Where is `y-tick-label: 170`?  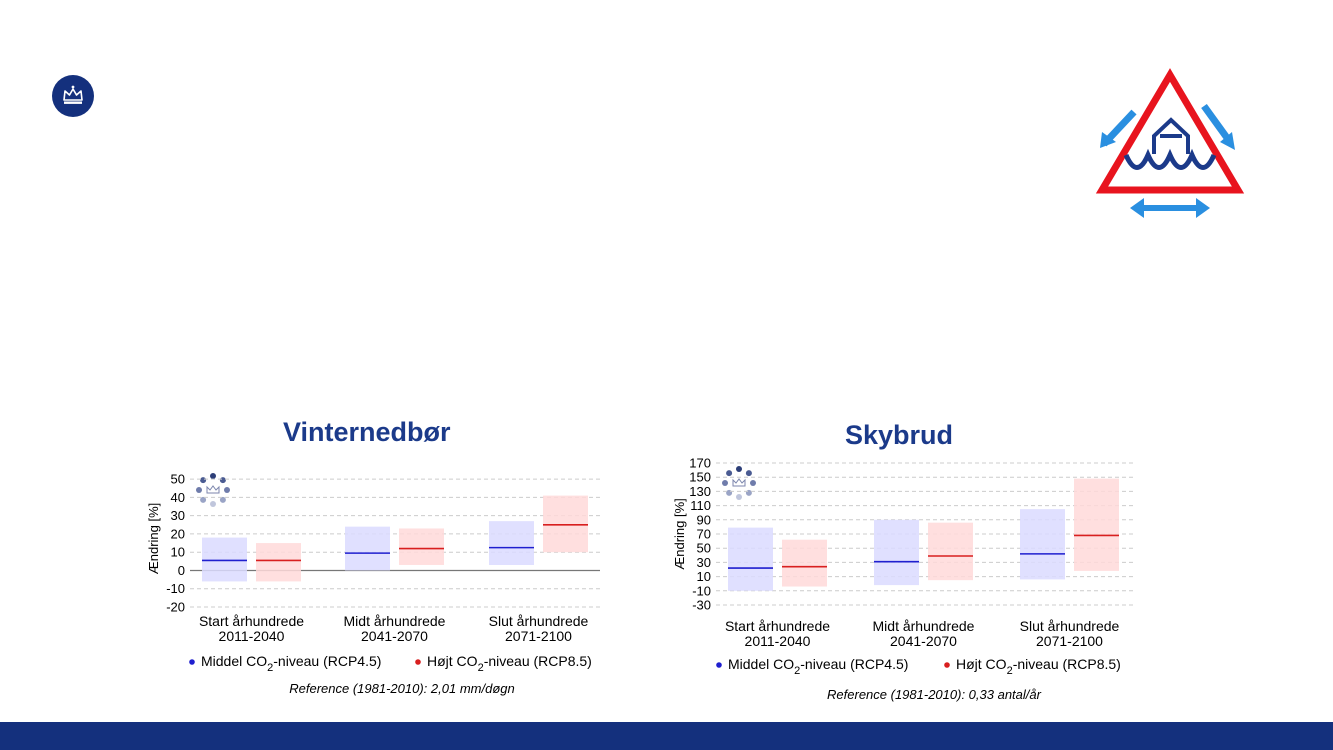
y-tick-label: 170 is located at coordinates (700, 463).